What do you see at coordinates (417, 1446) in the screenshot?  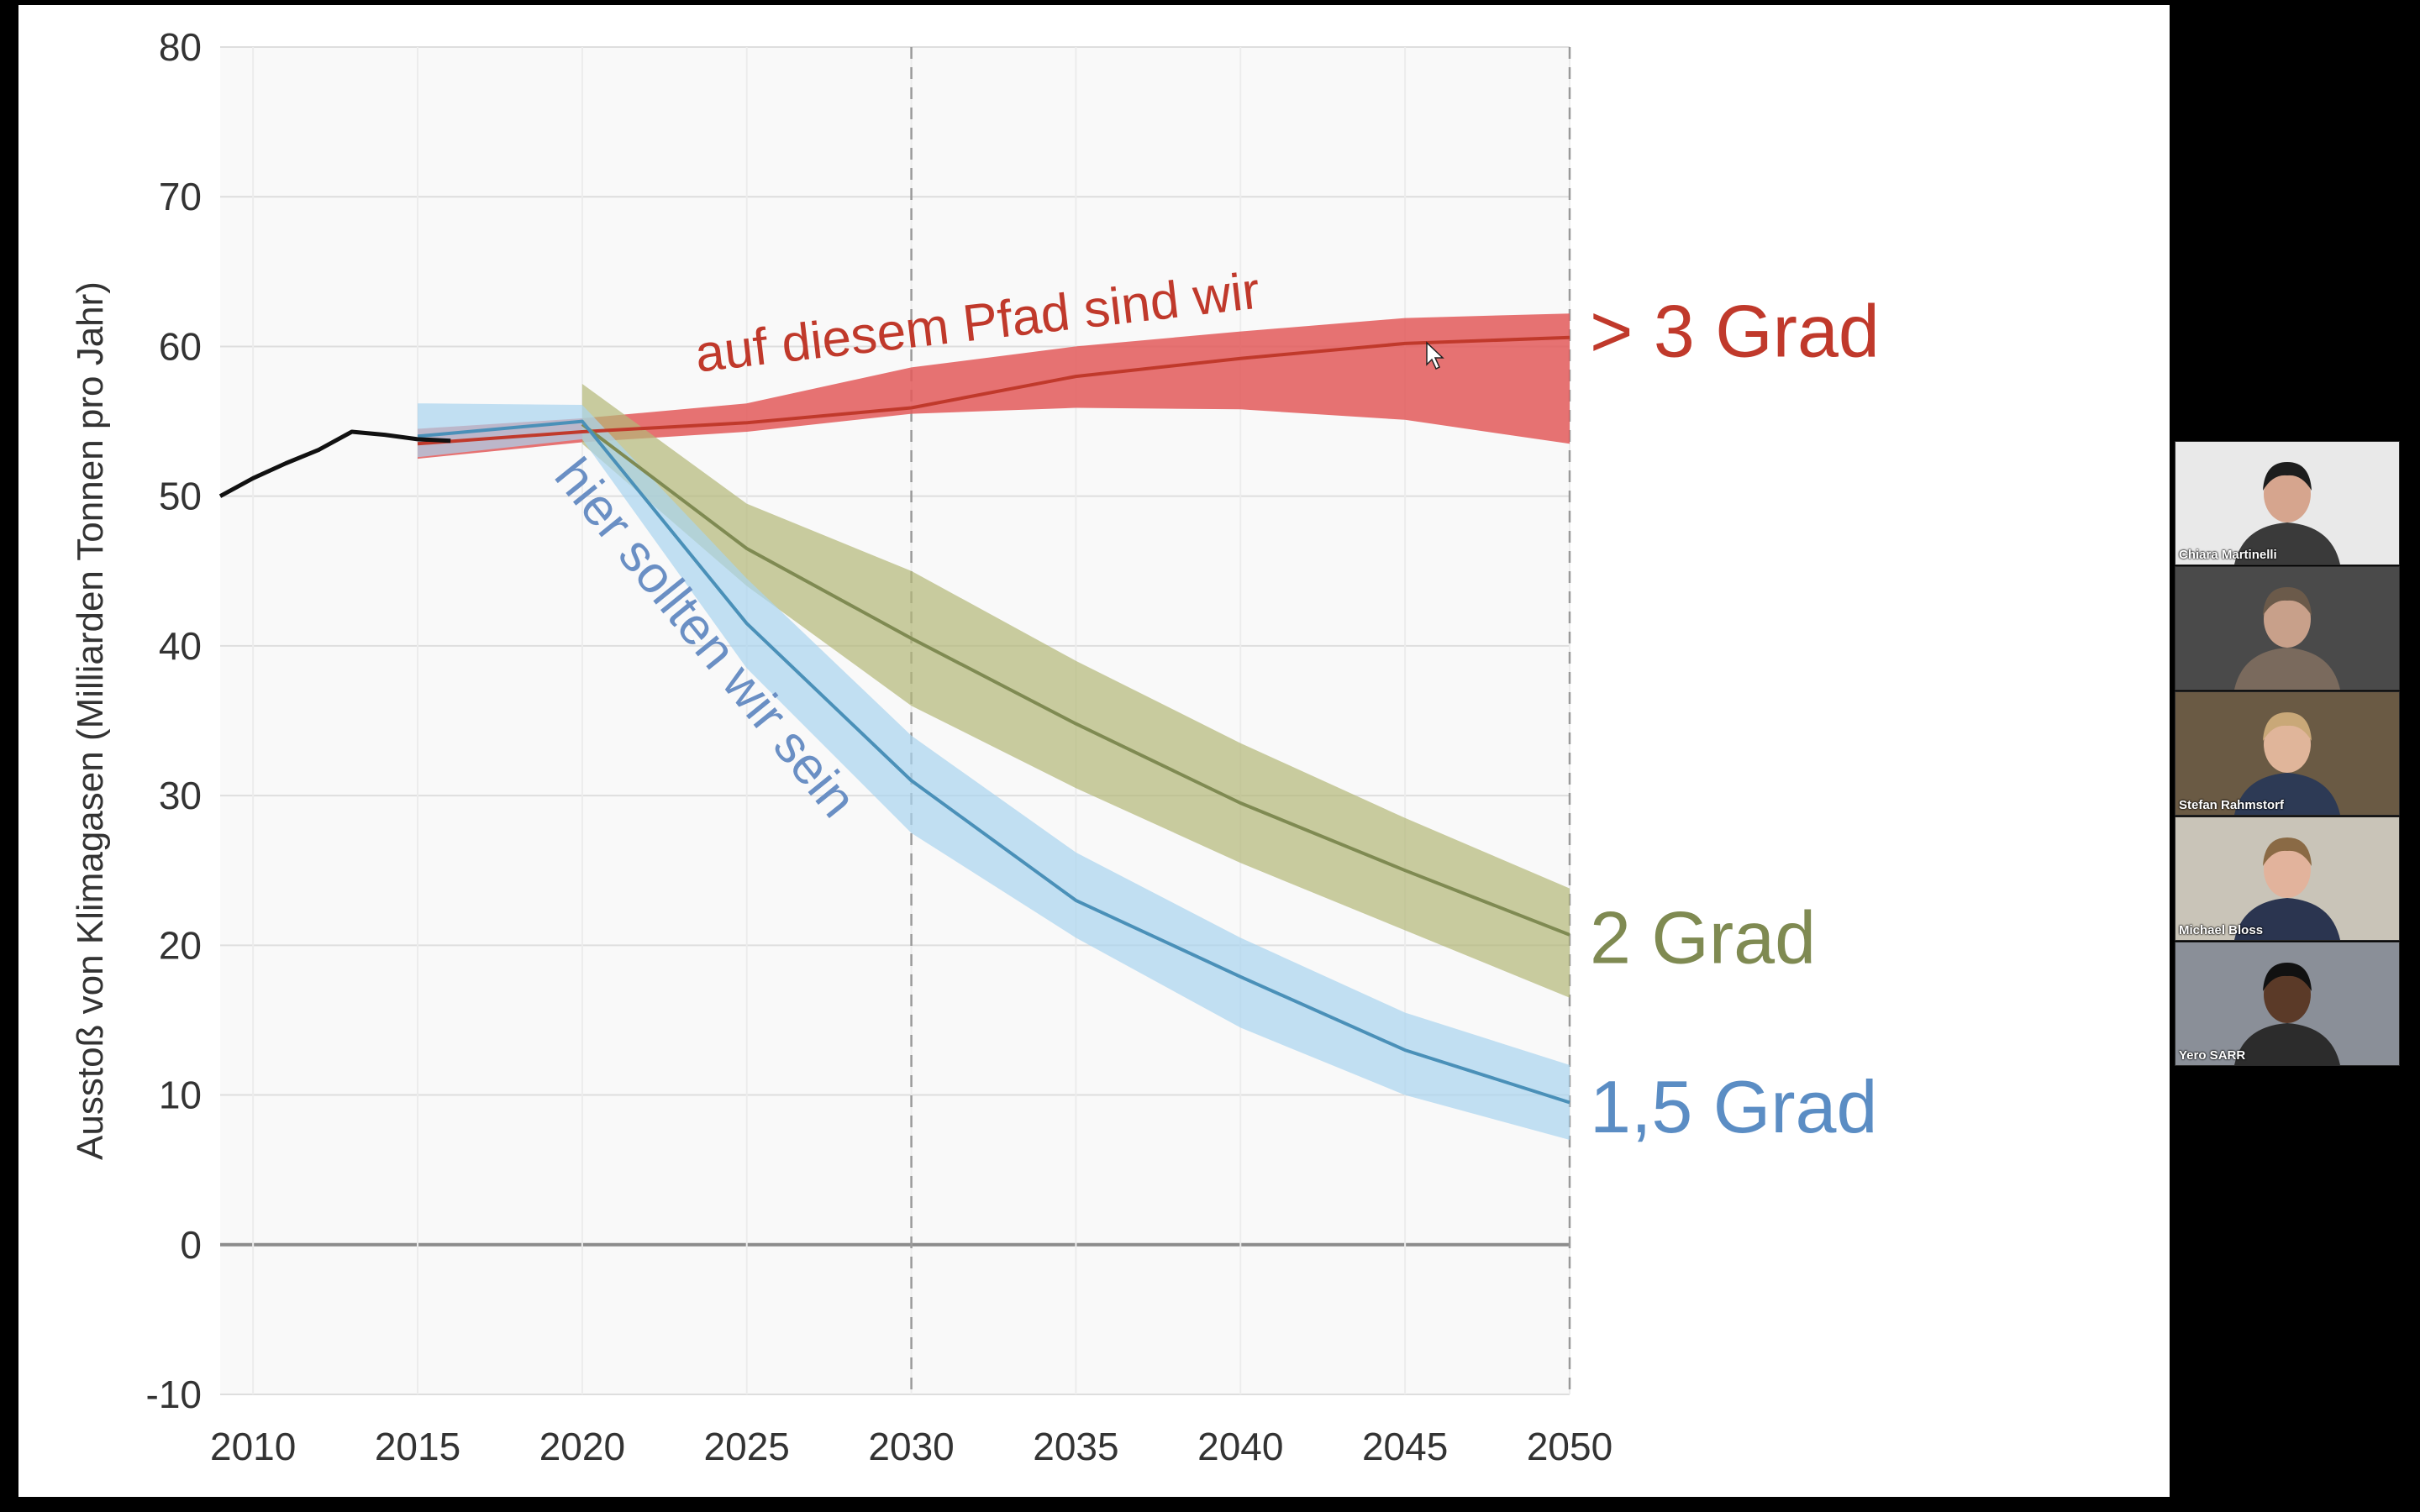 I see `x-tick-label: 2015` at bounding box center [417, 1446].